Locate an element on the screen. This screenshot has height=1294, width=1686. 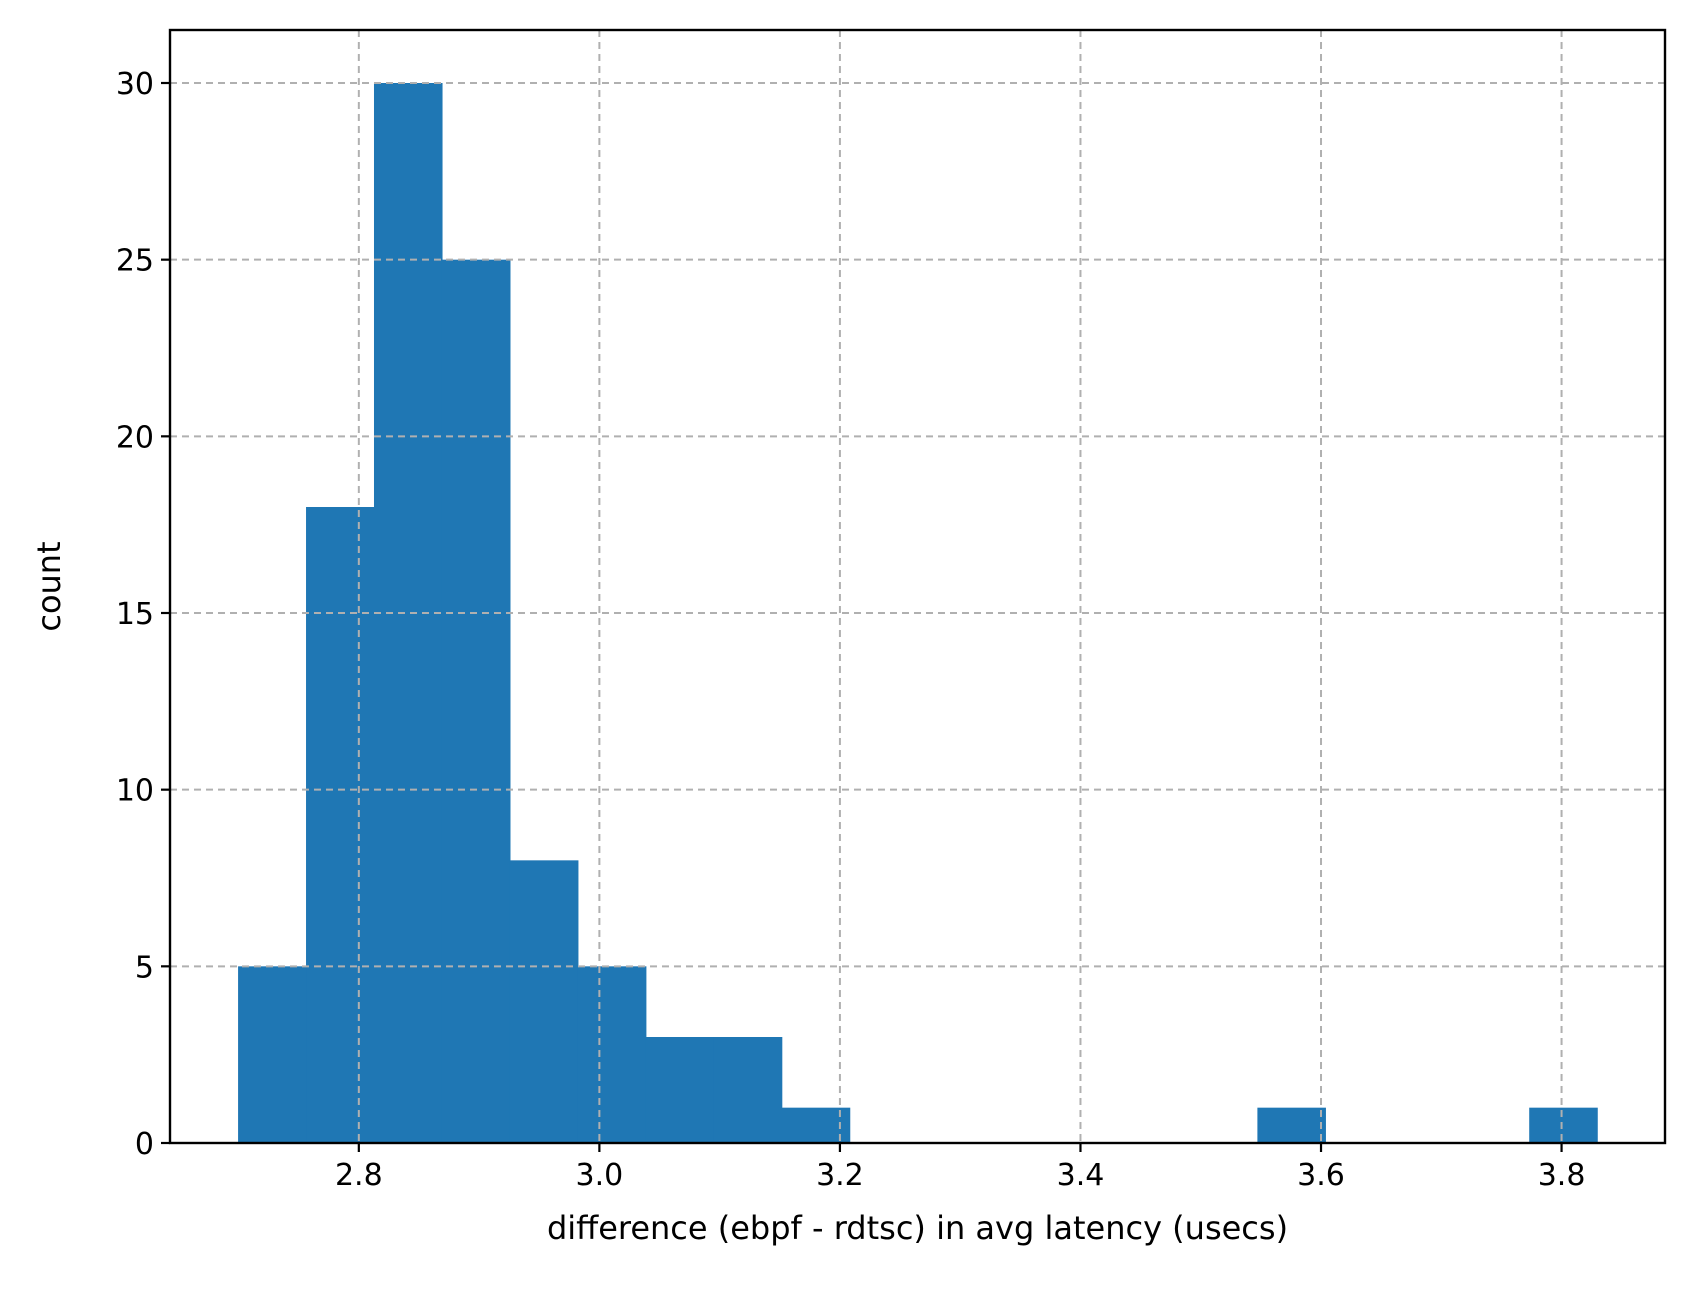
x-tick-label-0: 2.8 is located at coordinates (359, 1175).